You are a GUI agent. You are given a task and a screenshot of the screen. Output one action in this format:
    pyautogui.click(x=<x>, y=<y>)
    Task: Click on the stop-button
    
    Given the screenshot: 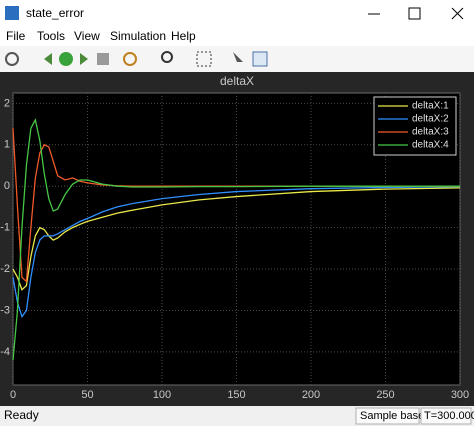 What is the action you would take?
    pyautogui.click(x=103, y=59)
    